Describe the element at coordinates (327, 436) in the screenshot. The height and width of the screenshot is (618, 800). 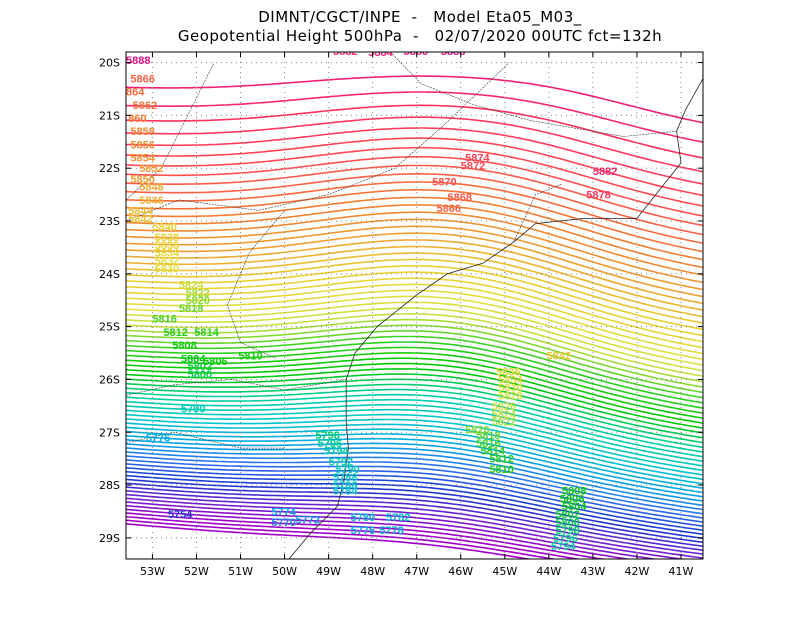
I see `contour-label: 5798` at that location.